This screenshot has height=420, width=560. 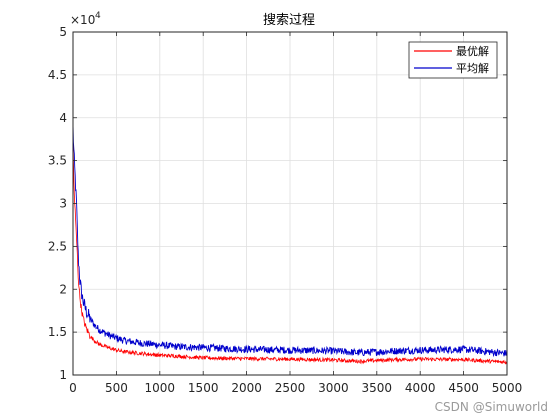 I want to click on y-exponent-power: 4, so click(x=98, y=16).